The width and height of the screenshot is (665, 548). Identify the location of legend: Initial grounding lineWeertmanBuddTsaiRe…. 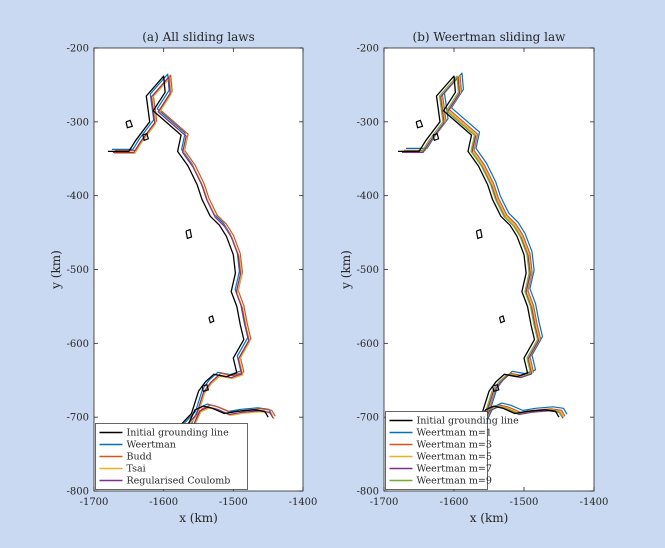
(171, 456).